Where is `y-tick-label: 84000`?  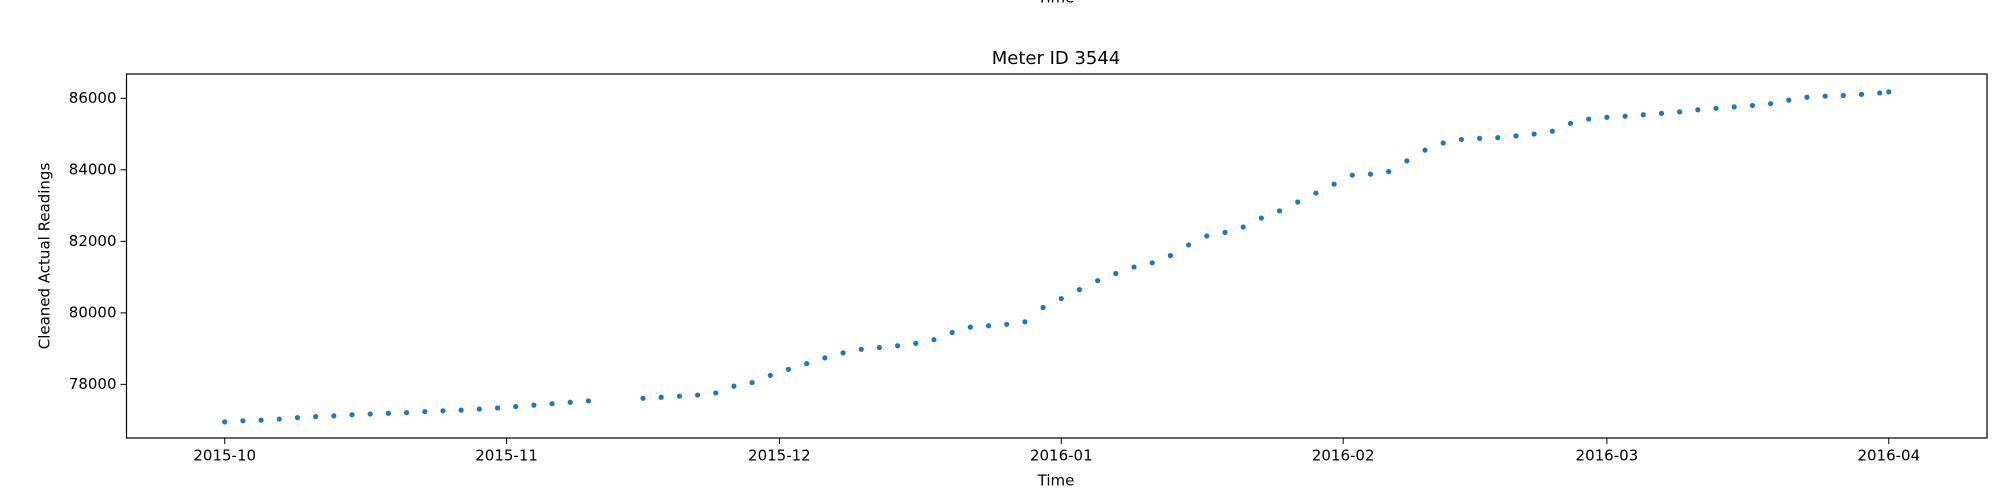
y-tick-label: 84000 is located at coordinates (93, 169).